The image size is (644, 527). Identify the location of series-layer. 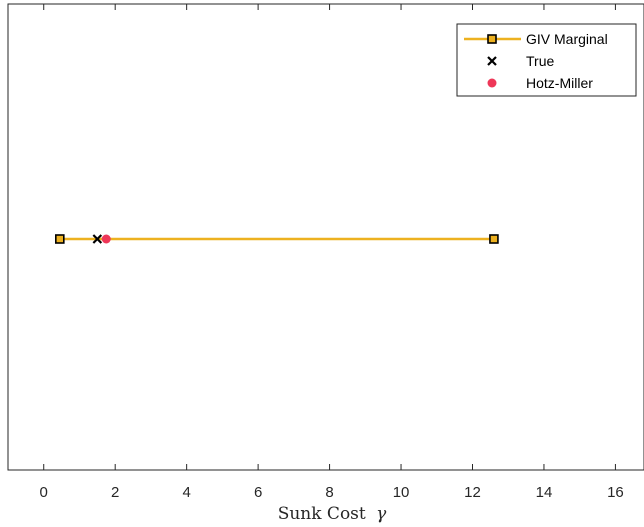
(277, 239).